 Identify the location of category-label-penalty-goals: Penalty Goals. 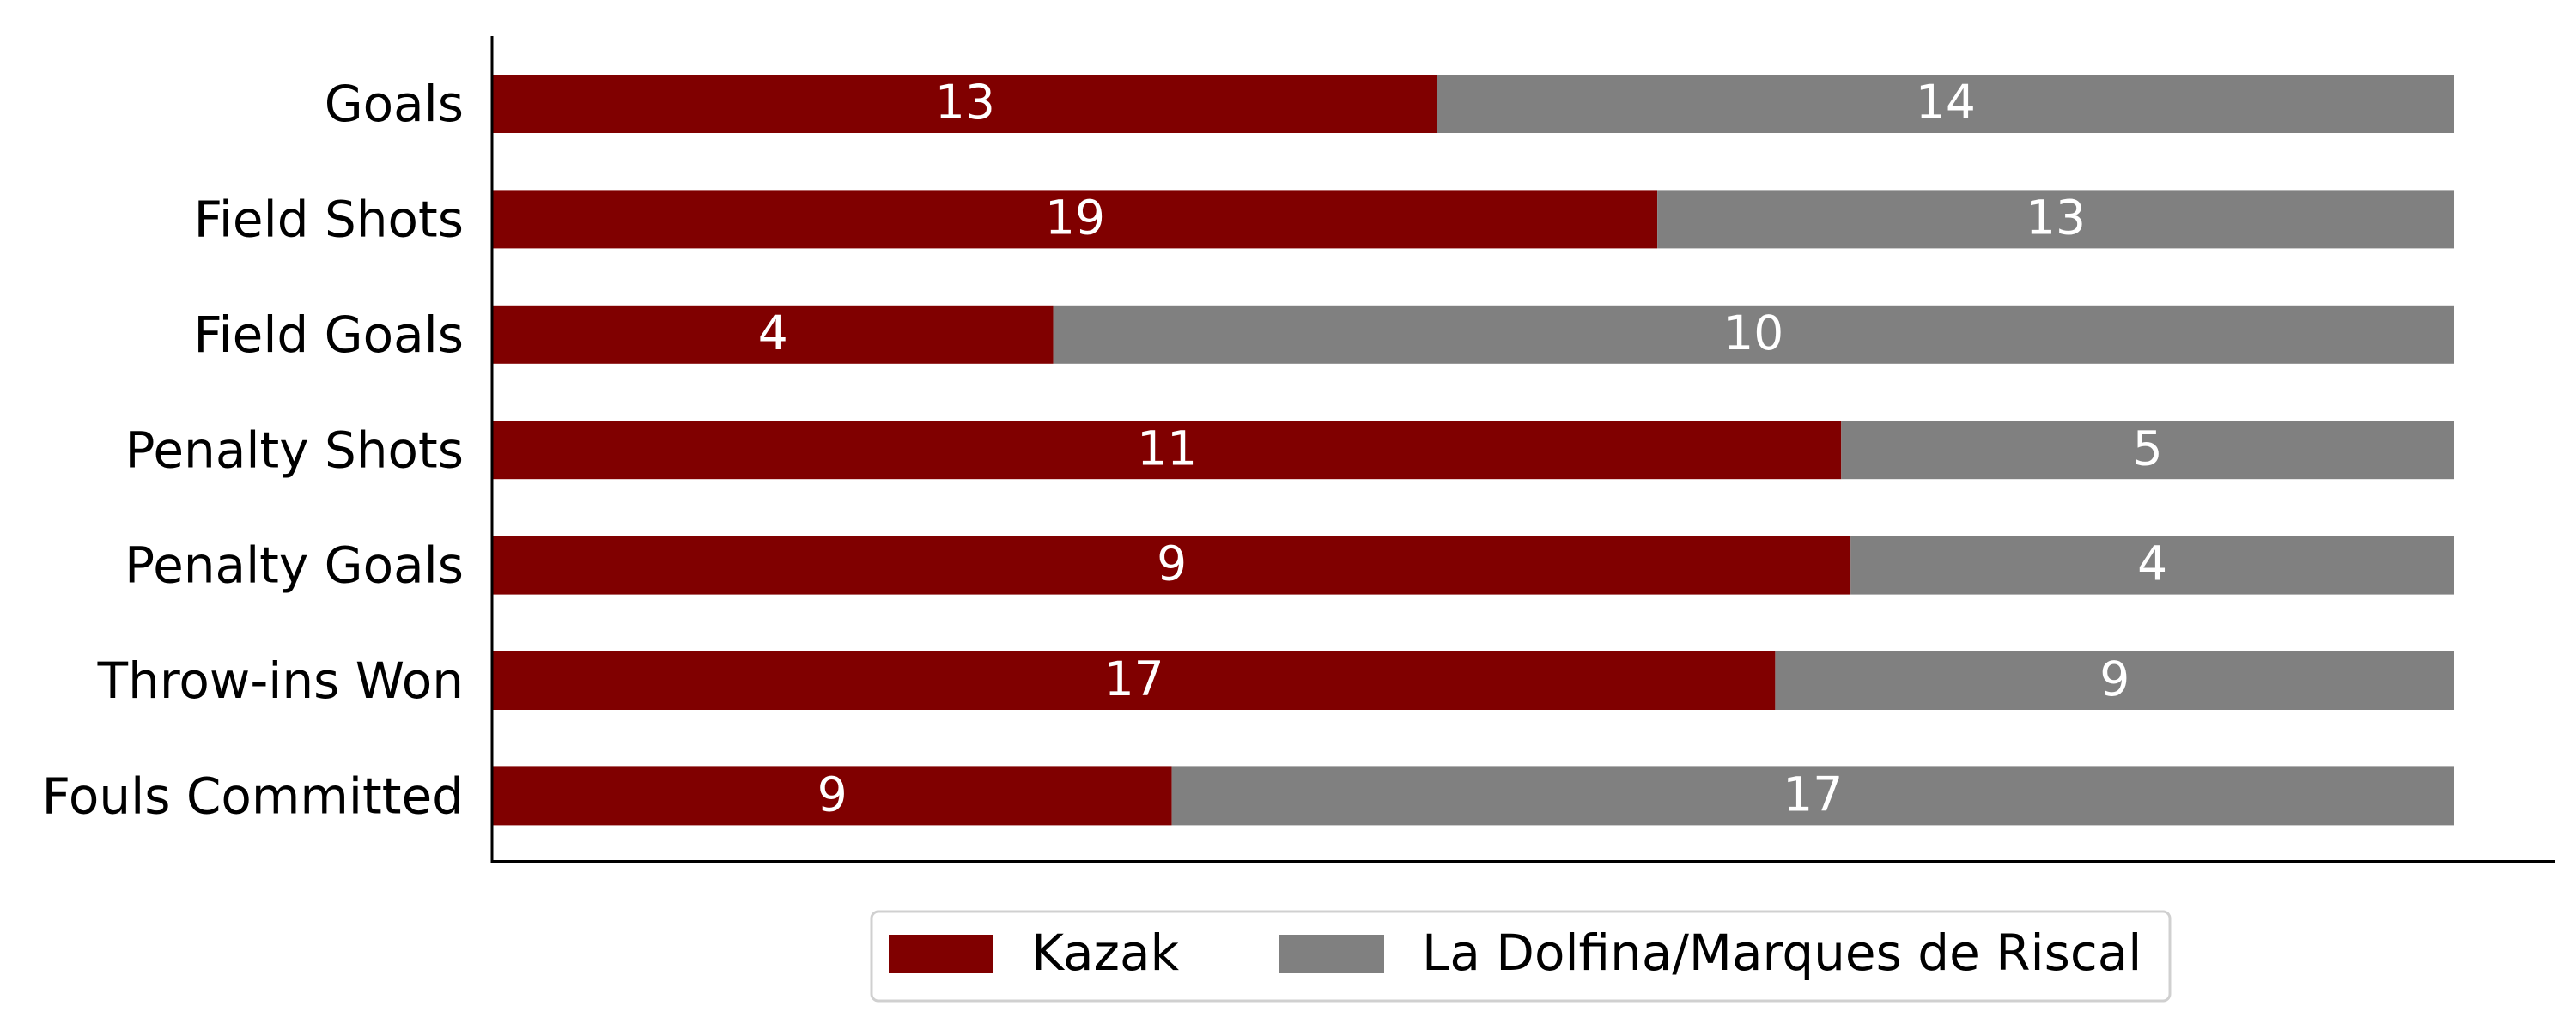
(294, 565).